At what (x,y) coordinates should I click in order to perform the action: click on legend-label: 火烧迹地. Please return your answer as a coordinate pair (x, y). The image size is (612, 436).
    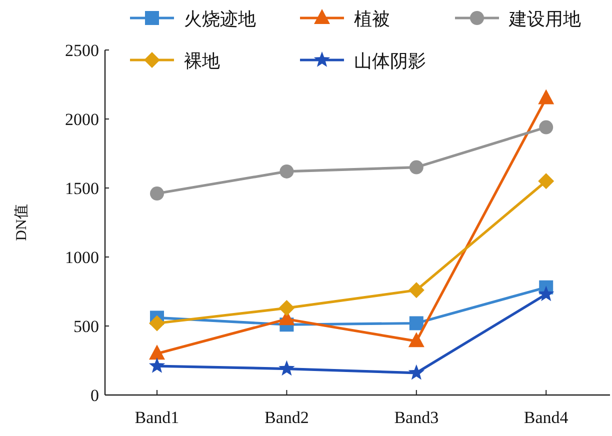
    Looking at the image, I should click on (220, 19).